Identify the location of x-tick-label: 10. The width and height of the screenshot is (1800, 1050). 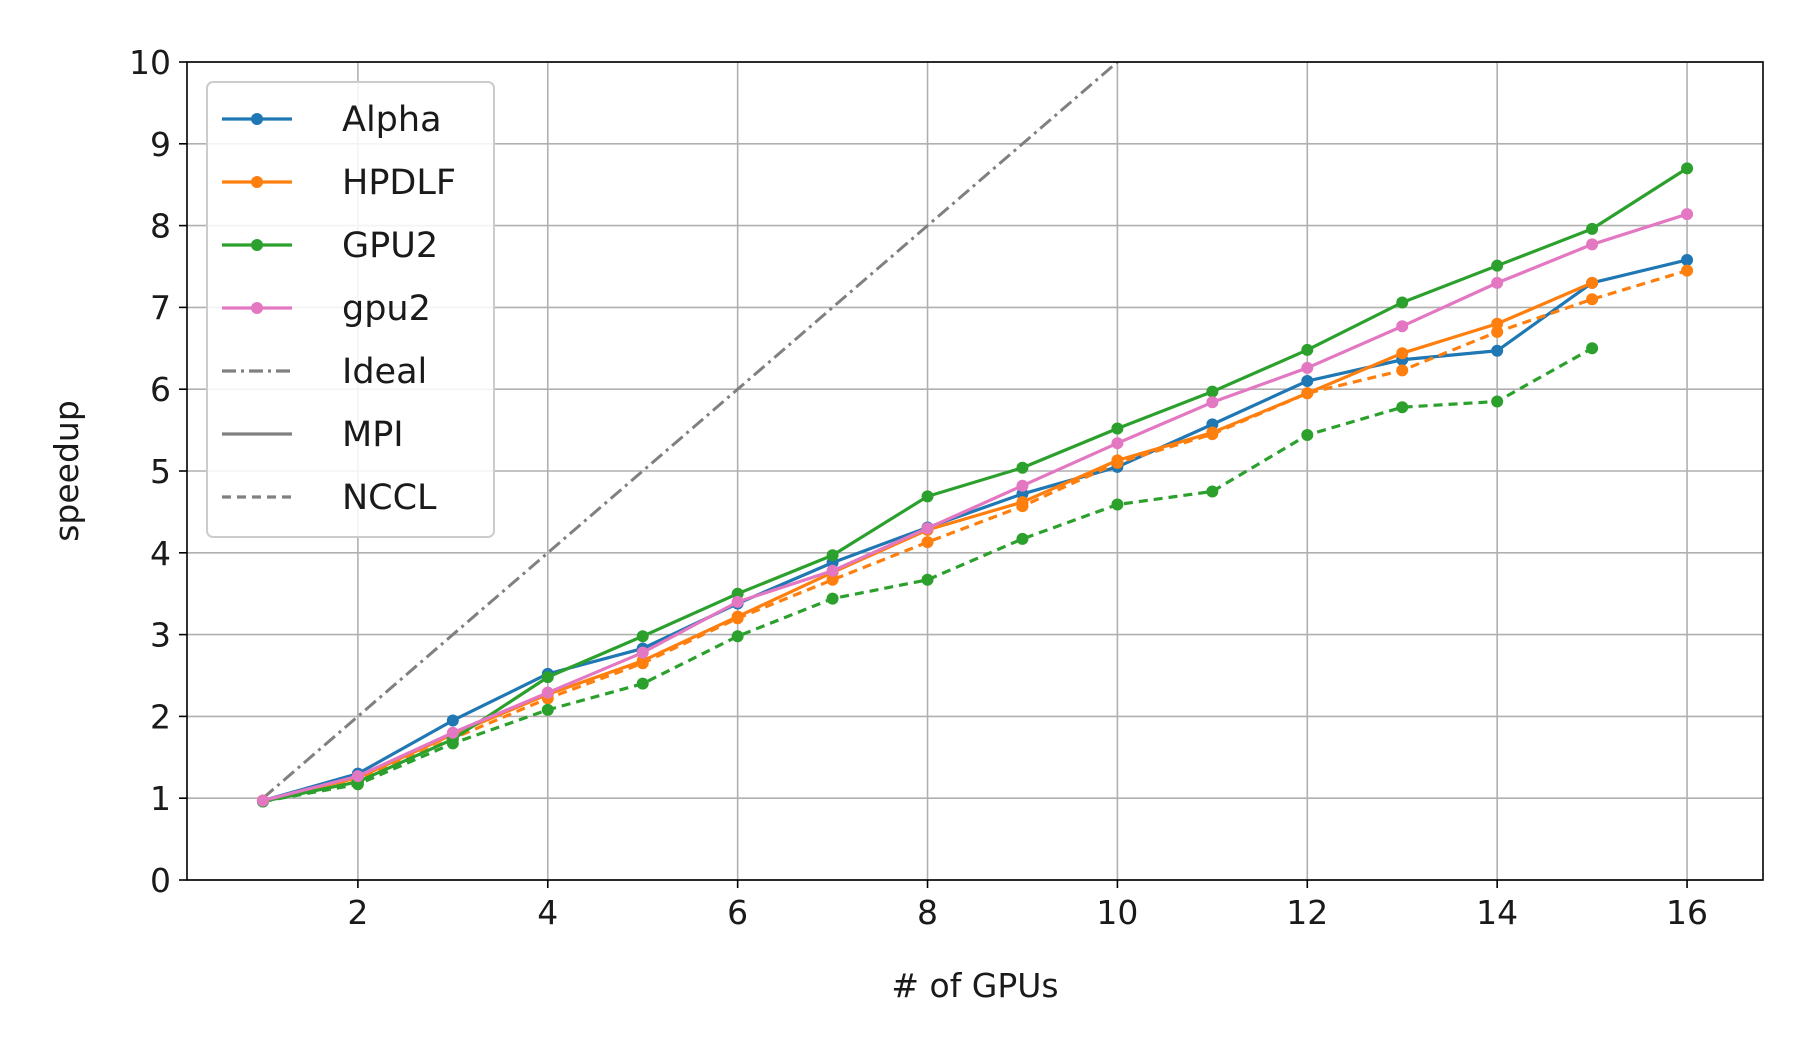
(1117, 912).